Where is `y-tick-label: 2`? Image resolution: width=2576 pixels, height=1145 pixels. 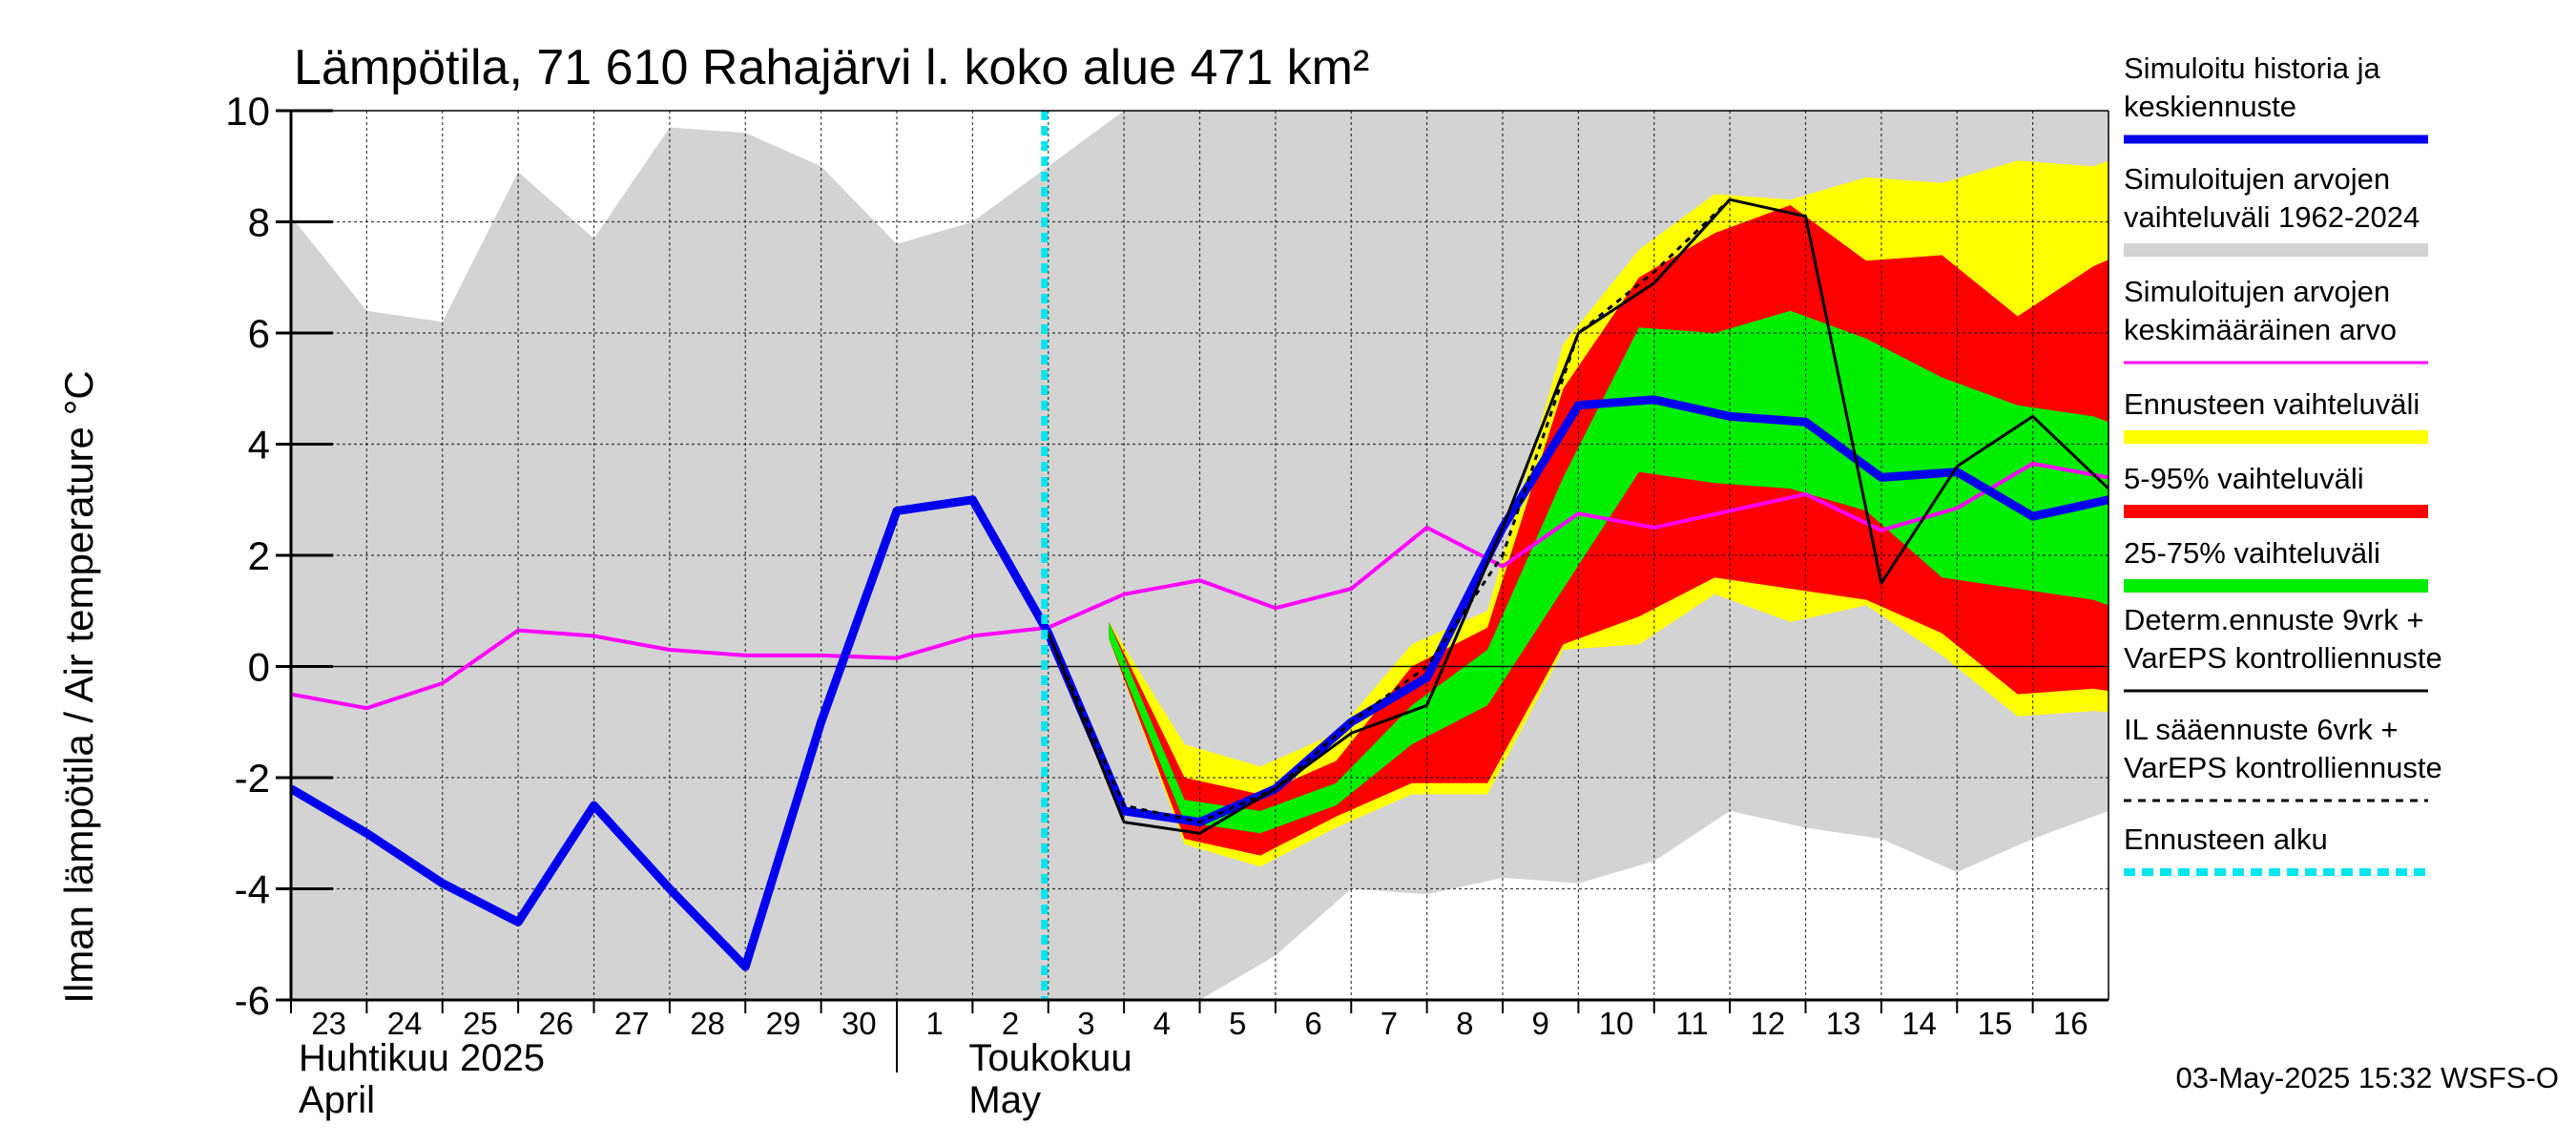 y-tick-label: 2 is located at coordinates (259, 555).